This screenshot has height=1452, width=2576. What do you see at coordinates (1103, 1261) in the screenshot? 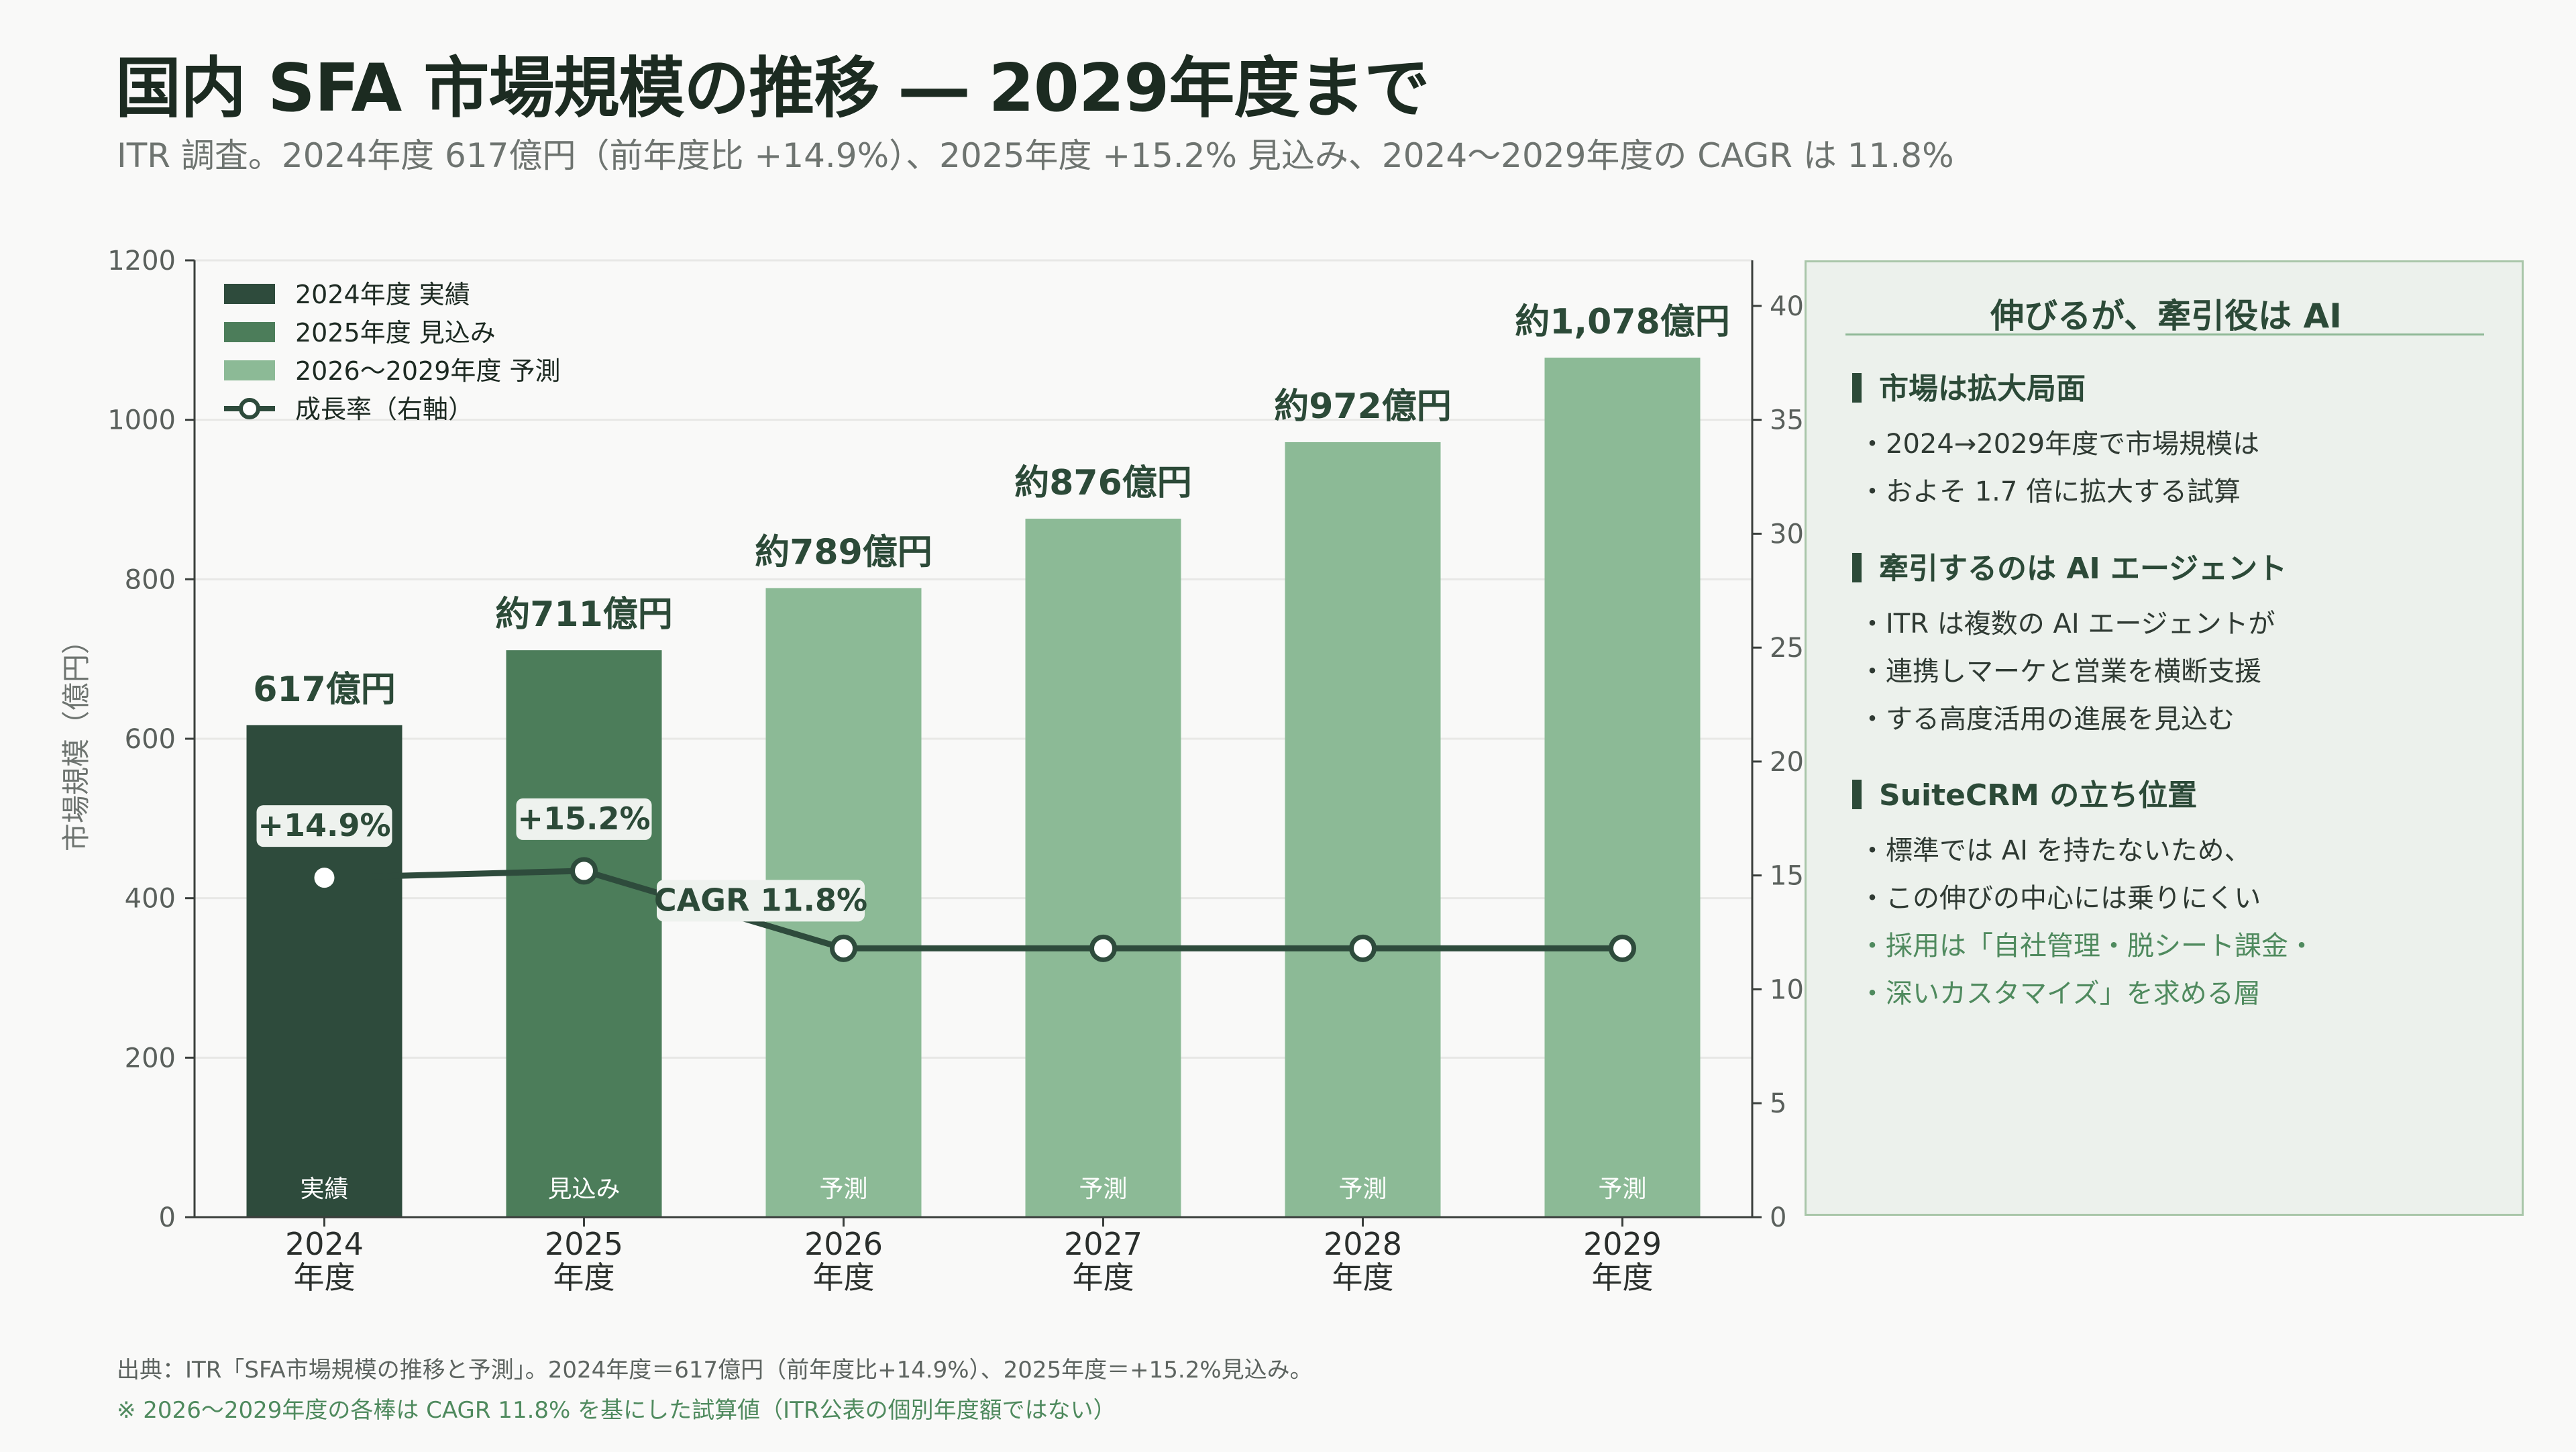
I see `x-tick-label: 2027 年度` at bounding box center [1103, 1261].